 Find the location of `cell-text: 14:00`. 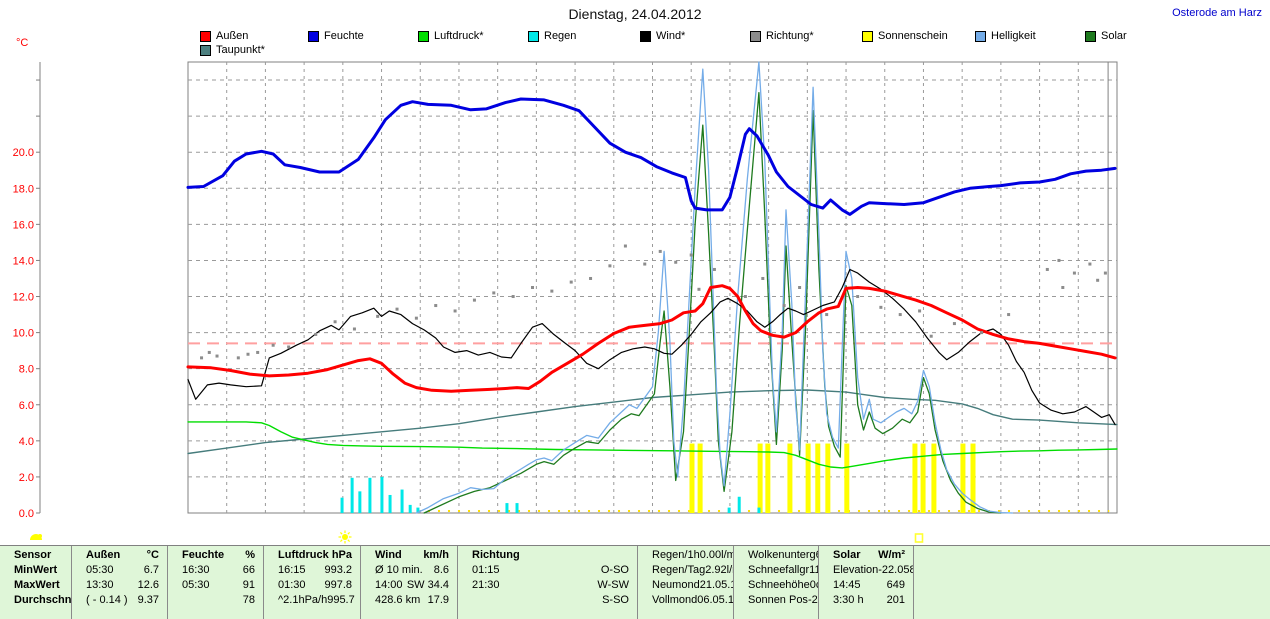

cell-text: 14:00 is located at coordinates (389, 585).